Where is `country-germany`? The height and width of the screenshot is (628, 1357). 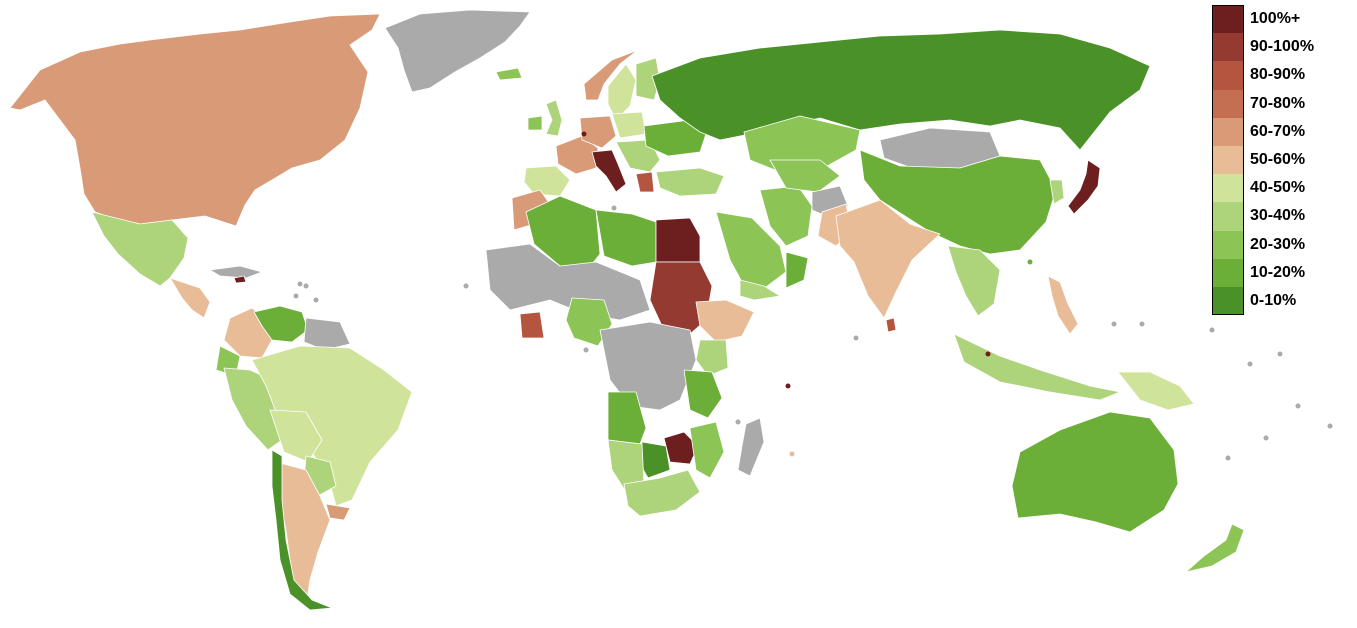 country-germany is located at coordinates (598, 132).